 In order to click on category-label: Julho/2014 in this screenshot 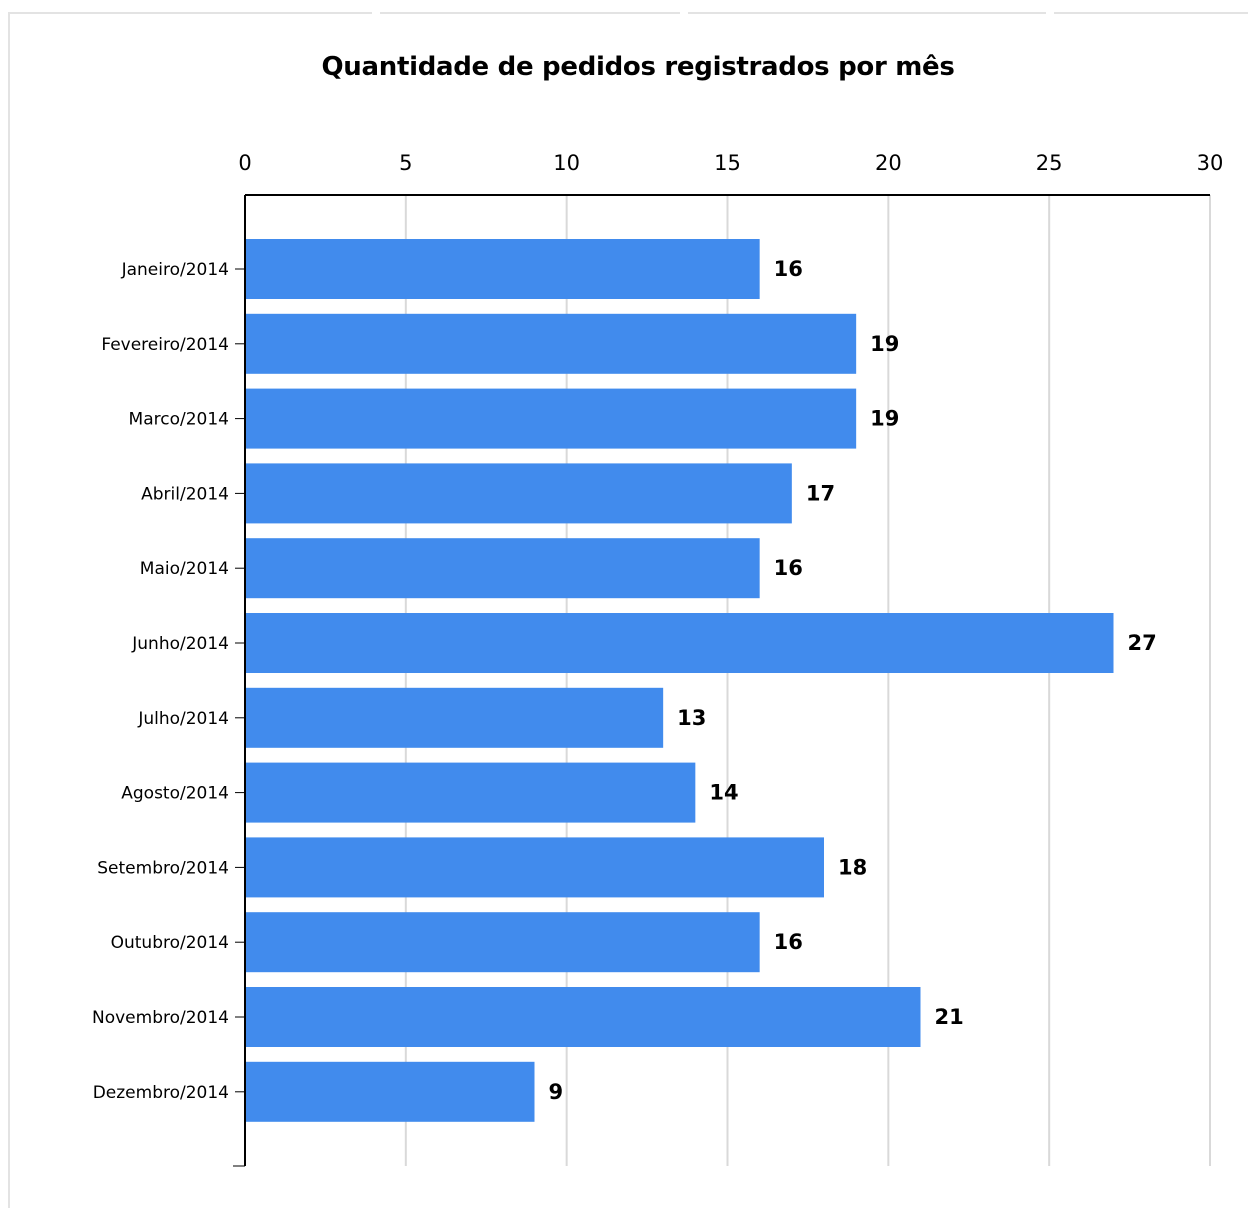, I will do `click(183, 719)`.